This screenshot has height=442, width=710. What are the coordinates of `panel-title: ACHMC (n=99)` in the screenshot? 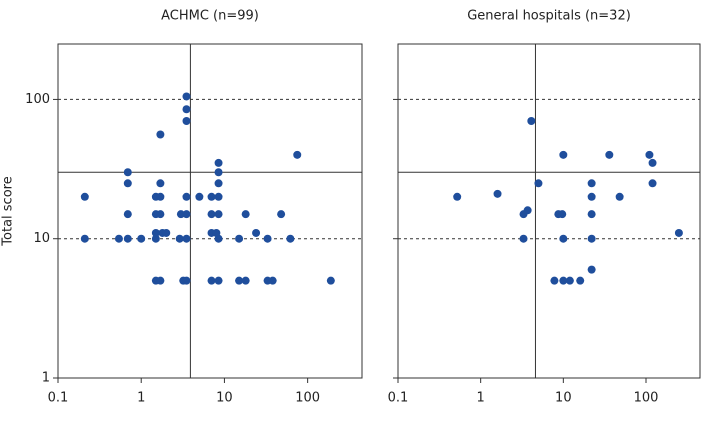 It's located at (210, 16).